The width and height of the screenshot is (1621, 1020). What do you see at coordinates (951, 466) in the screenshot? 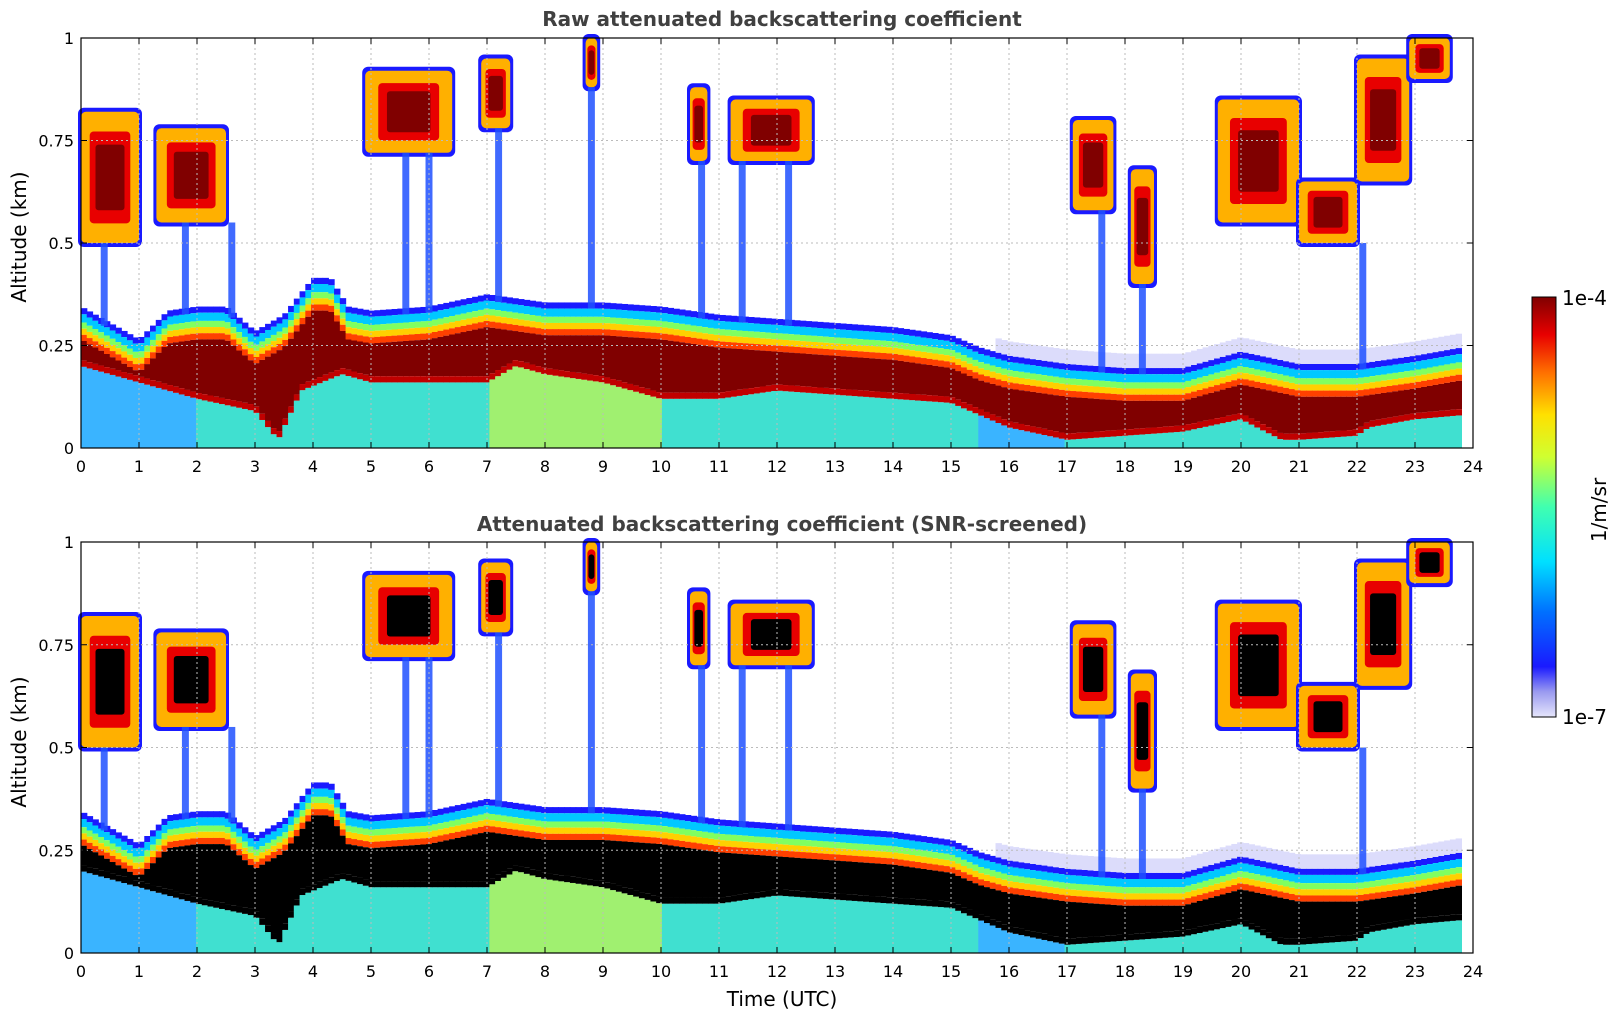
I see `x-tick-label: 15` at bounding box center [951, 466].